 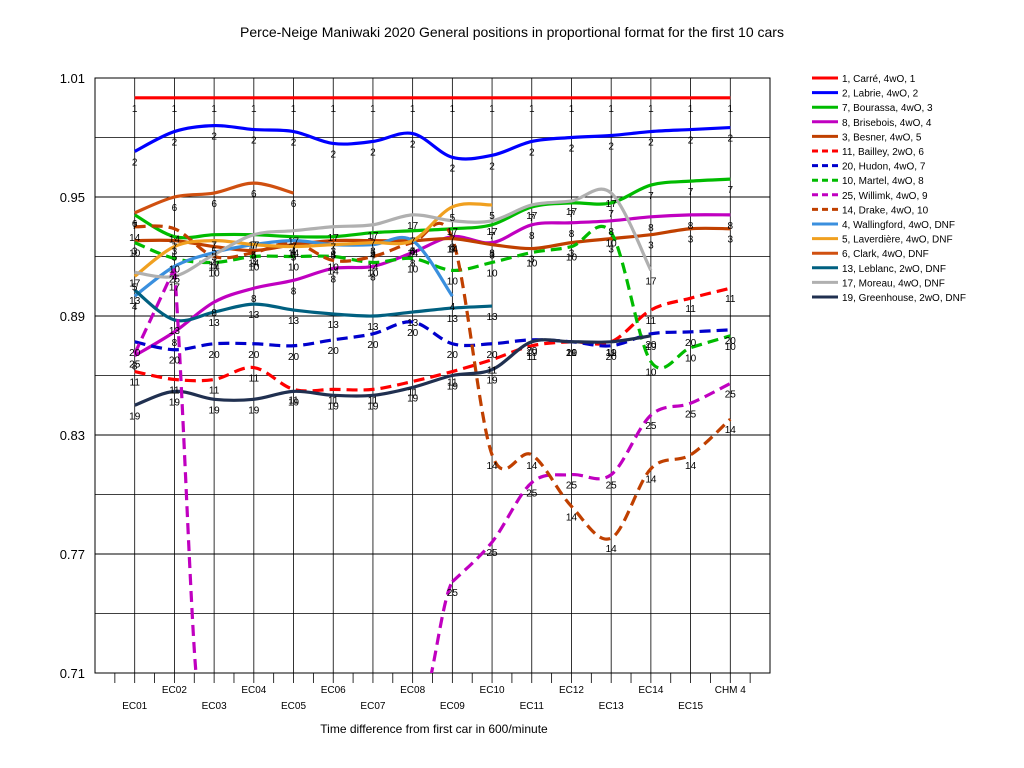 What do you see at coordinates (883, 152) in the screenshot?
I see `legend-entry: 11, Bailley, 2wO, 6` at bounding box center [883, 152].